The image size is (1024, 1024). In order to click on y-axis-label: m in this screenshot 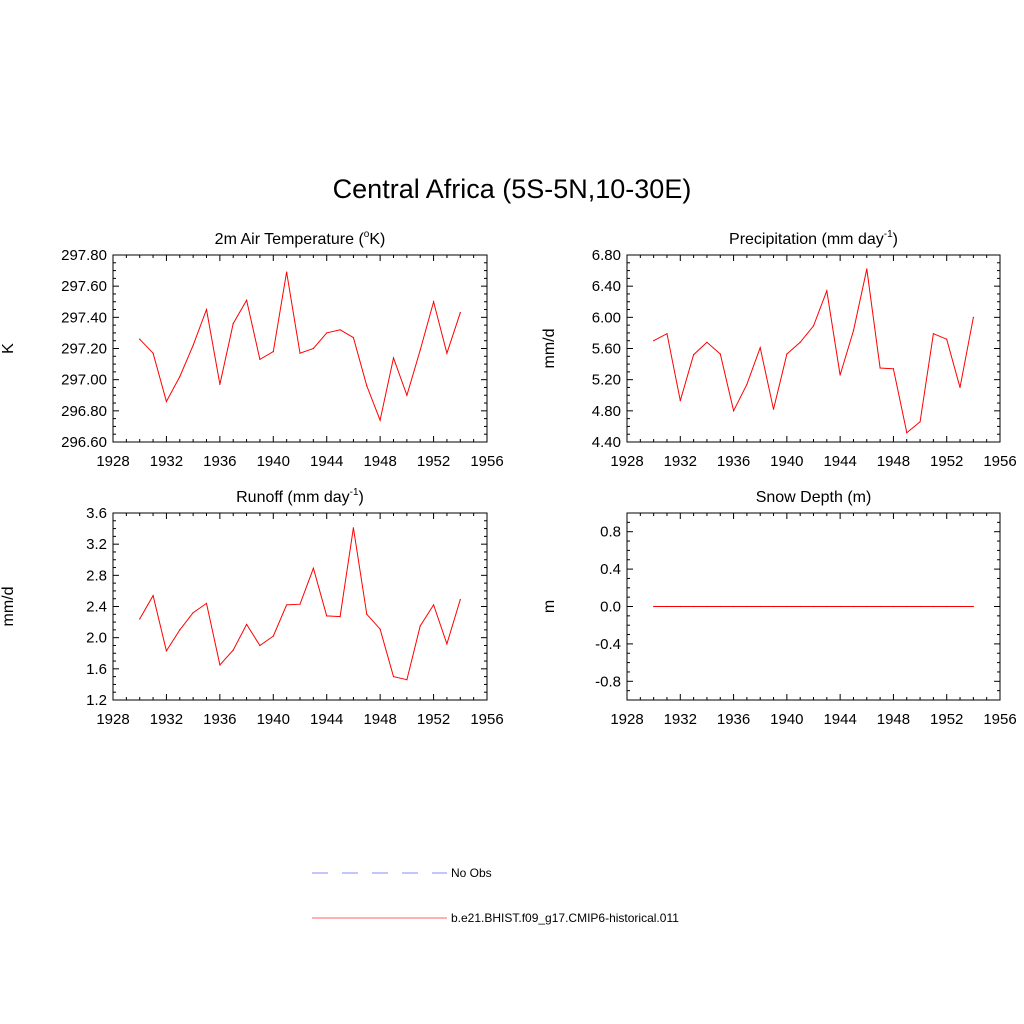, I will do `click(549, 606)`.